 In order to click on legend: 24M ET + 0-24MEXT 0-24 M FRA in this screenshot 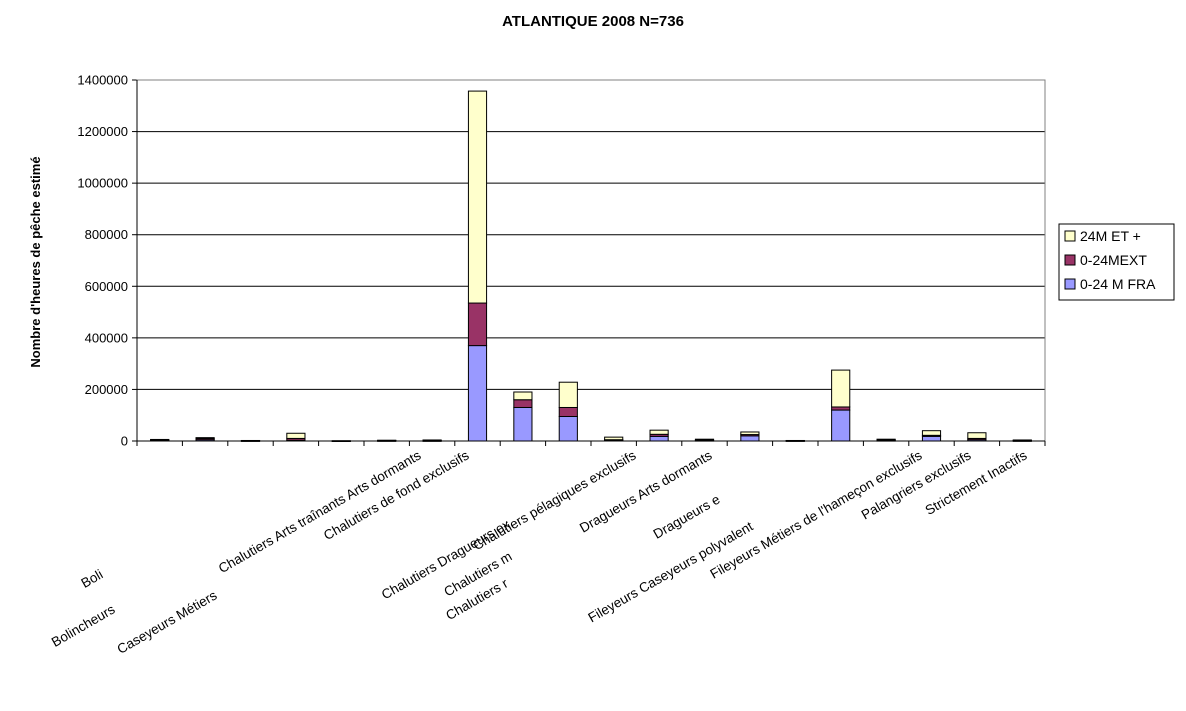, I will do `click(1116, 262)`.